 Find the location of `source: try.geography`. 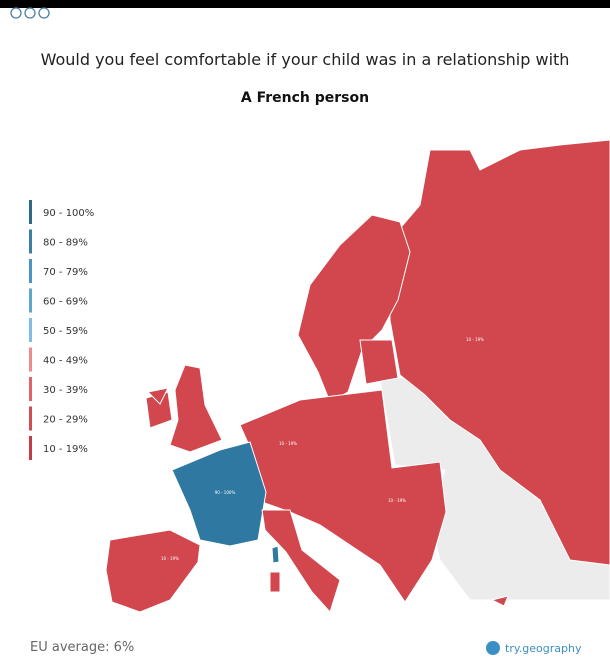

source: try.geography is located at coordinates (543, 648).